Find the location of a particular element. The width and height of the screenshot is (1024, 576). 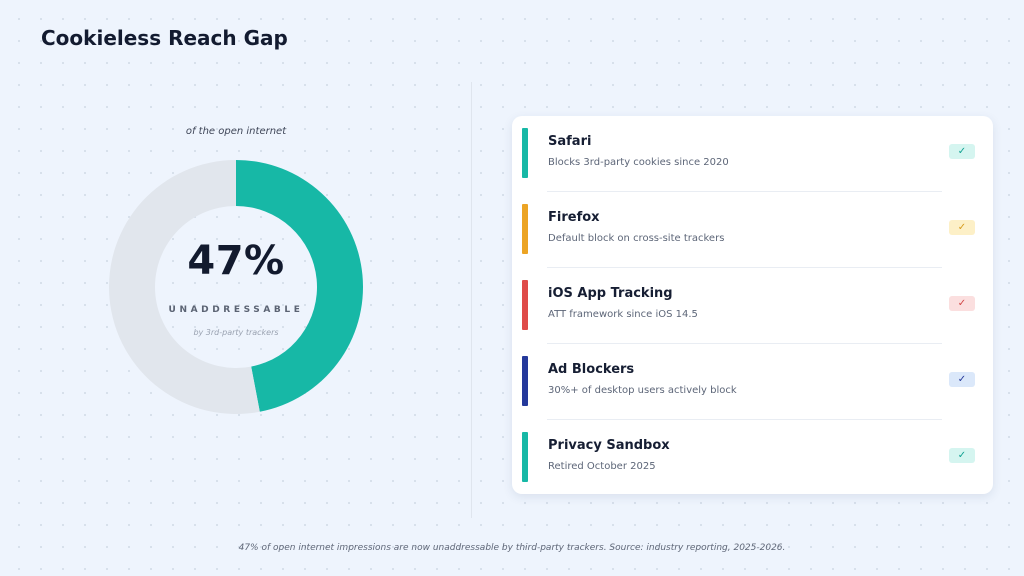

donut-caption: of the open internet is located at coordinates (236, 131).